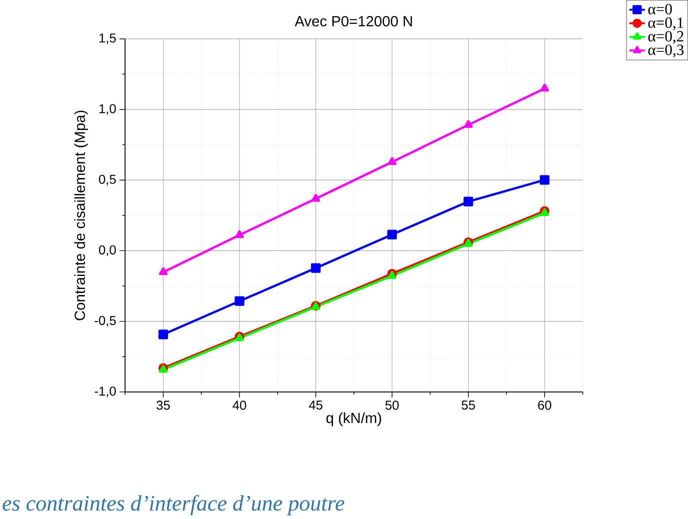  What do you see at coordinates (666, 23) in the screenshot?
I see `legend-label: α=0,1` at bounding box center [666, 23].